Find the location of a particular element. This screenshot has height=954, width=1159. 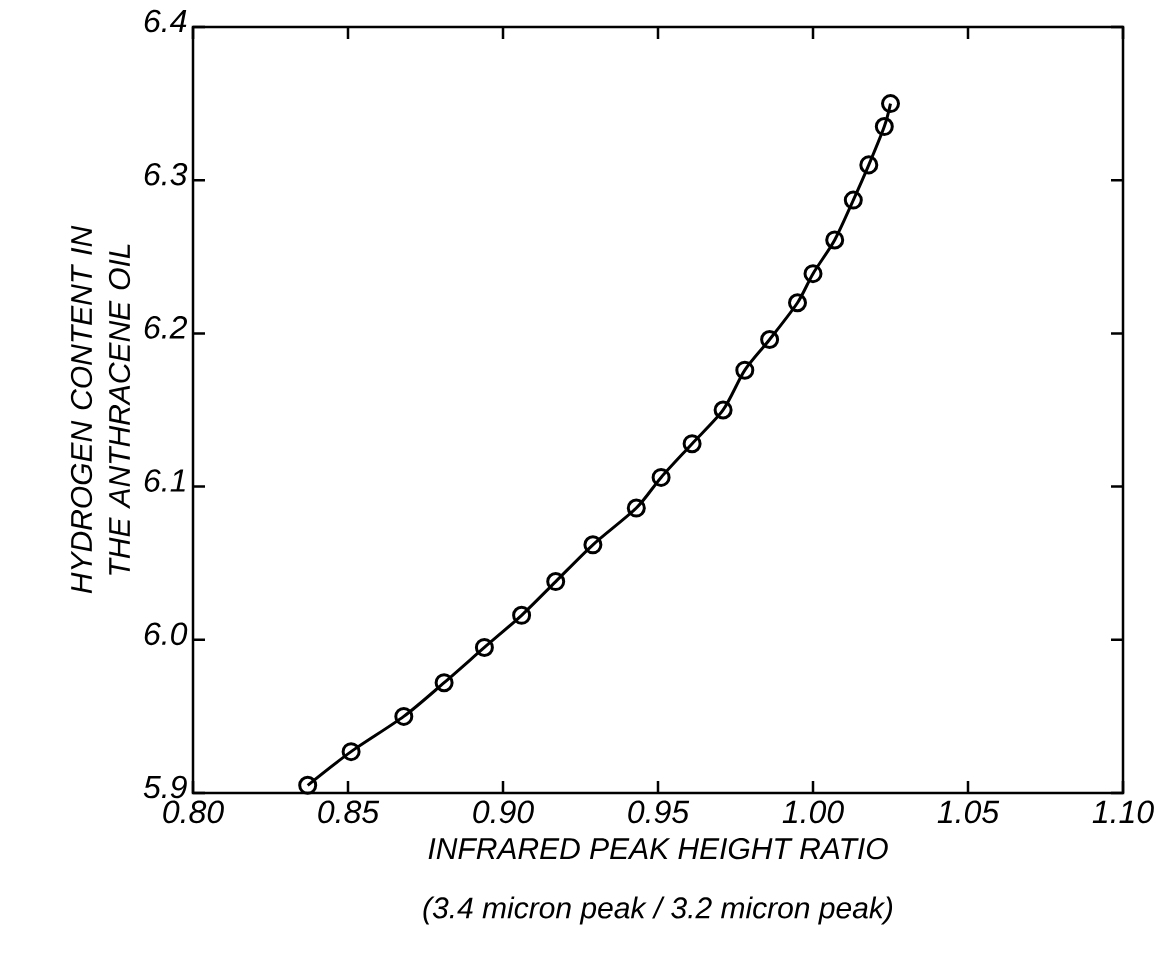

x-tick-label: 1.05 is located at coordinates (968, 812).